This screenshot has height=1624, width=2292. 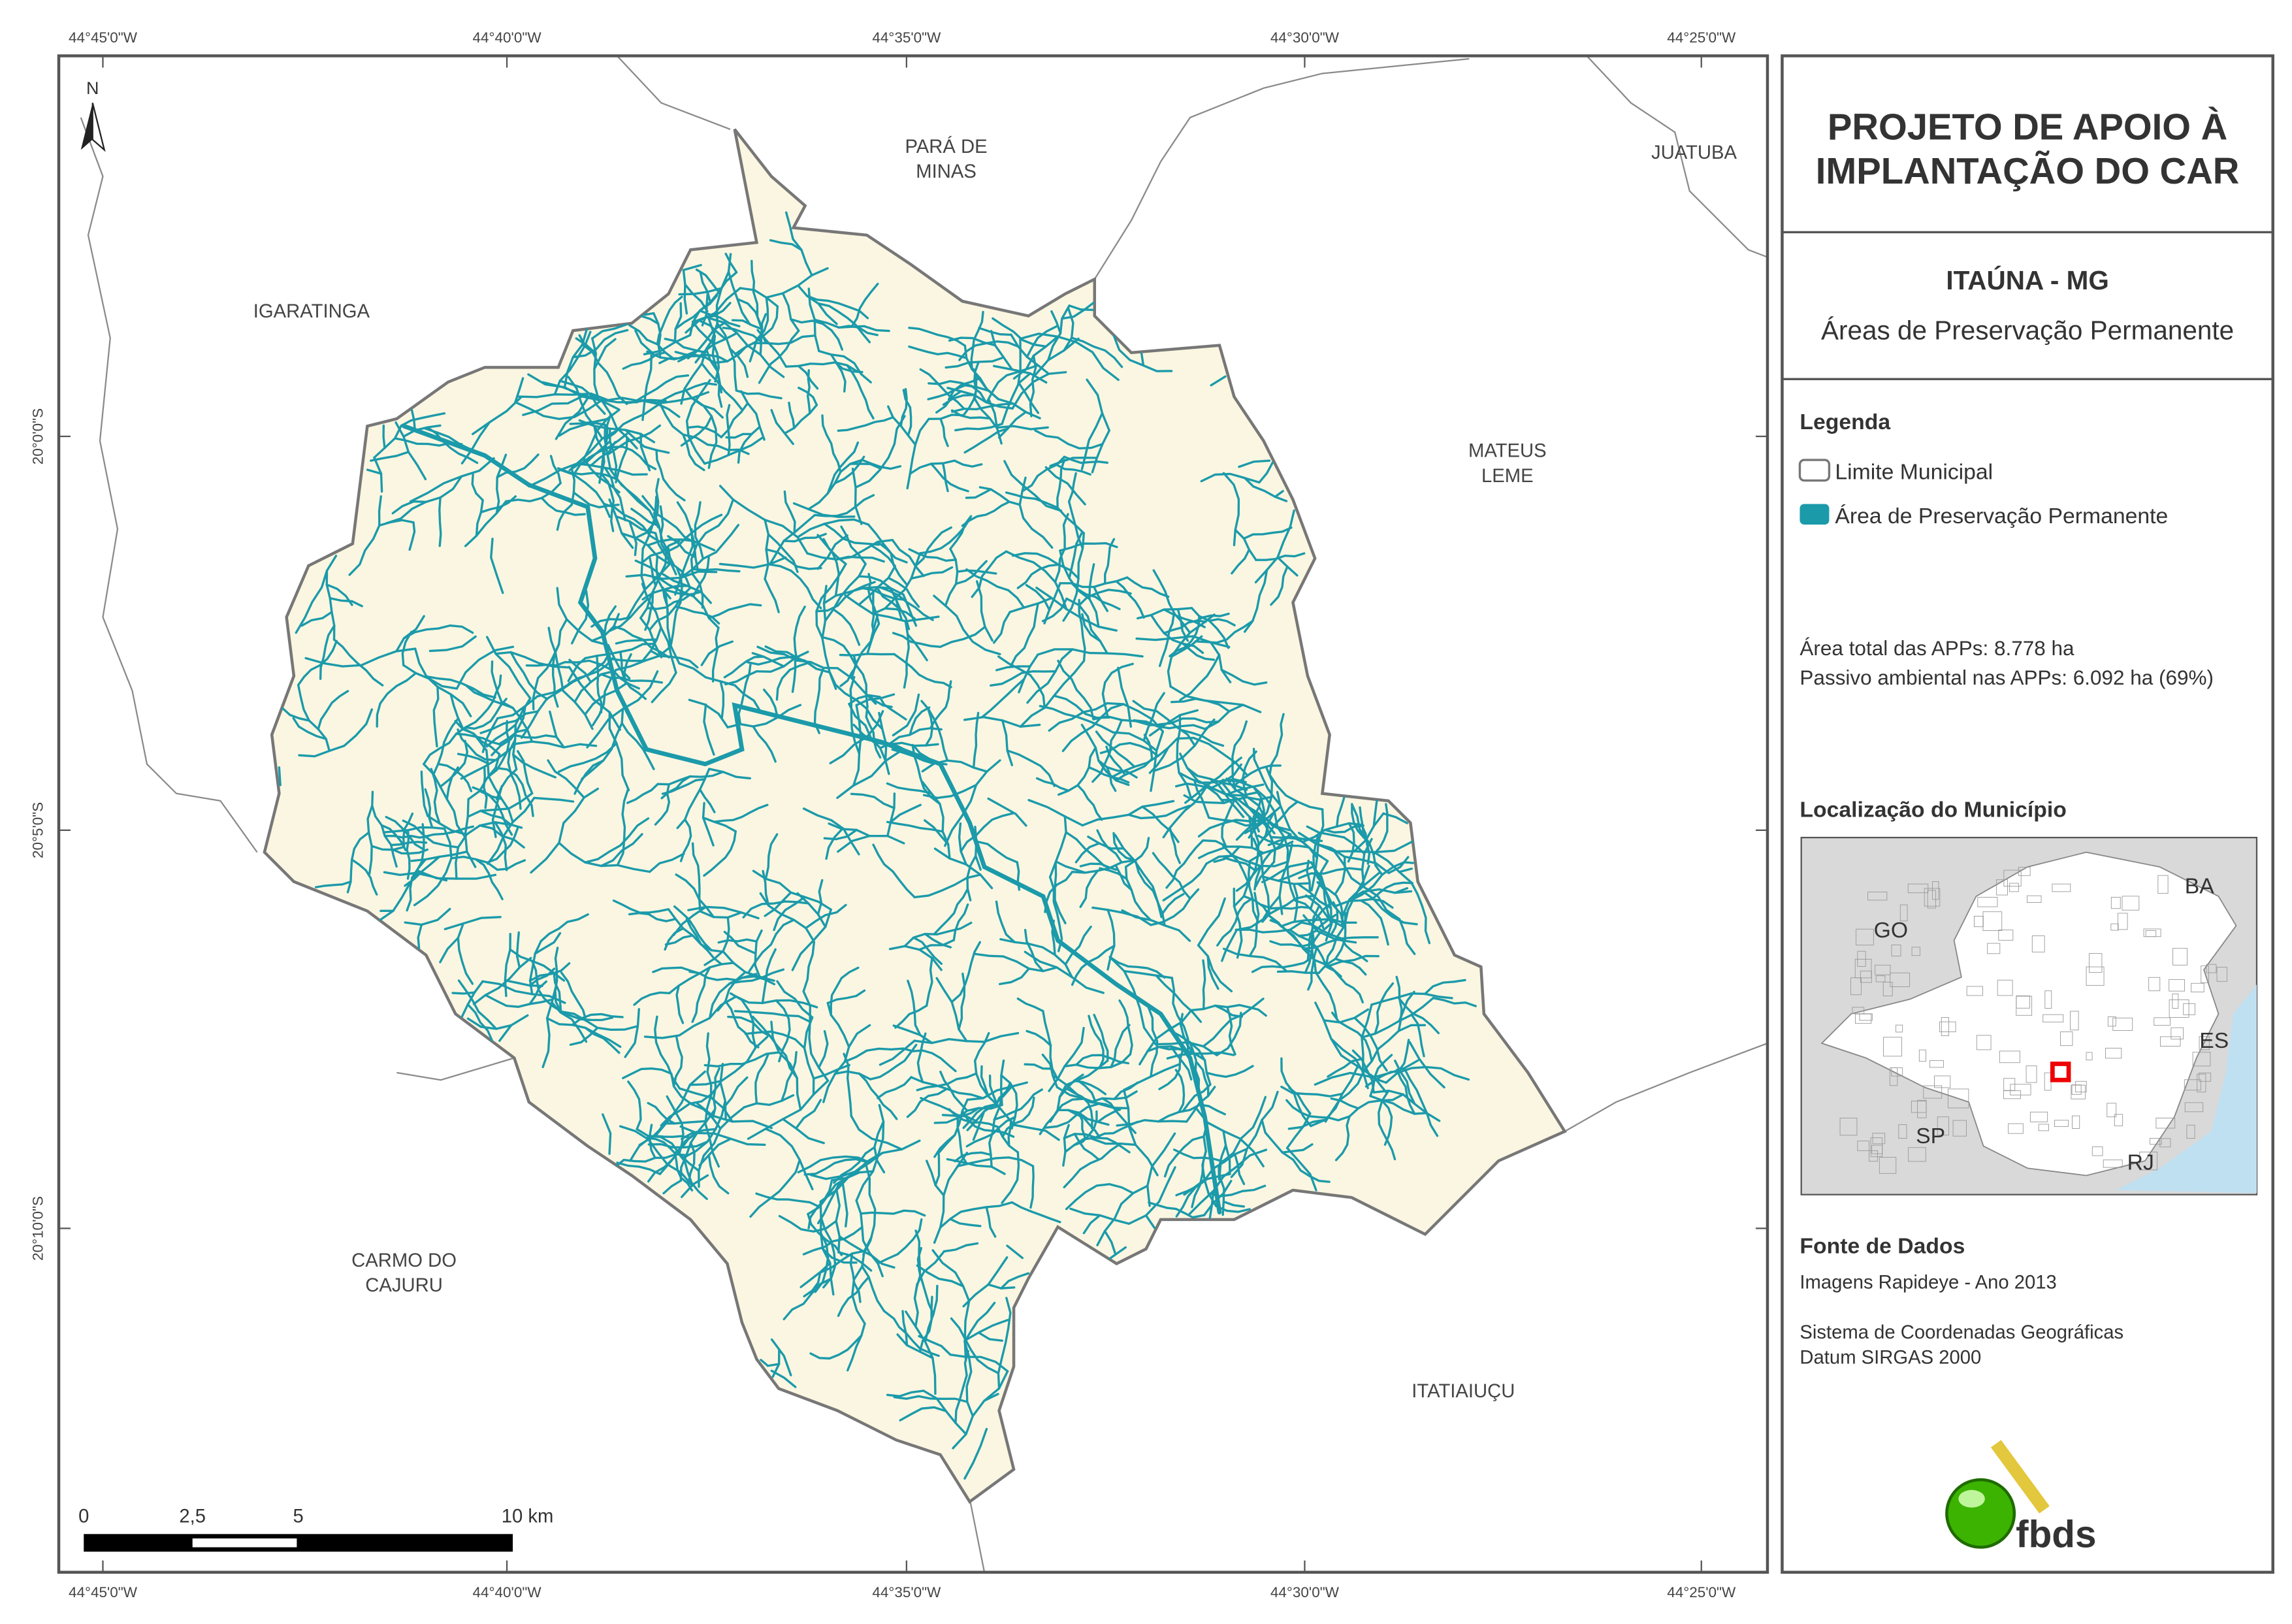 What do you see at coordinates (1890, 1357) in the screenshot?
I see `source: Datum SIRGAS 2000` at bounding box center [1890, 1357].